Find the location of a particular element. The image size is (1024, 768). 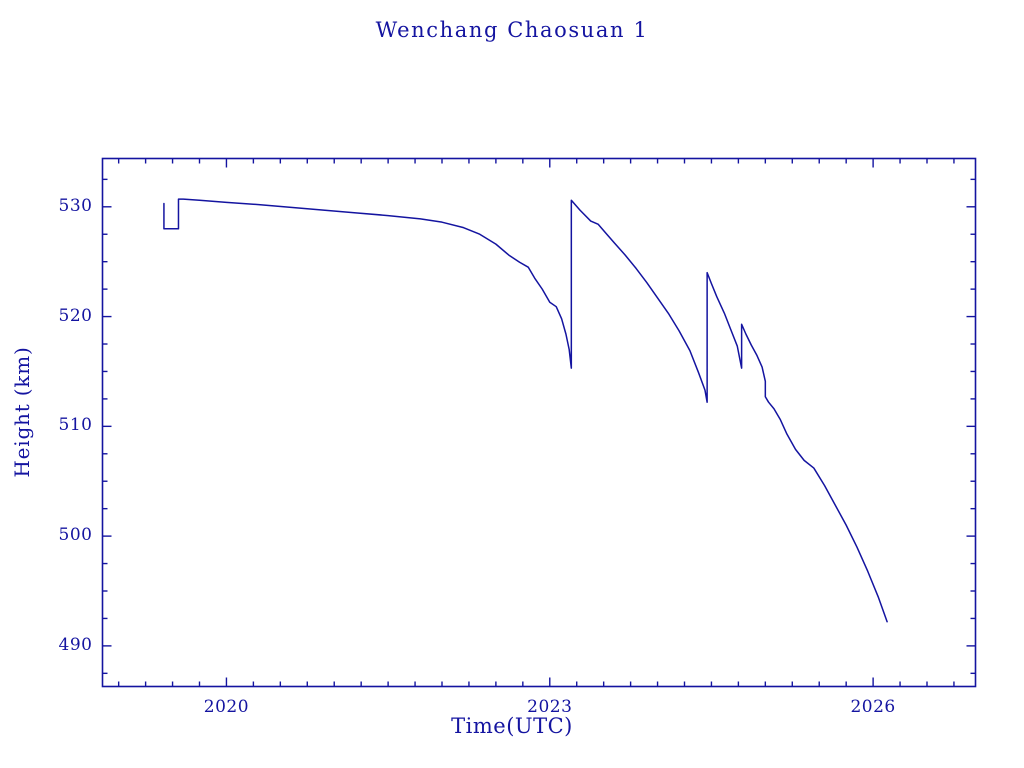

x-axis-title: Time(UTC) is located at coordinates (512, 726).